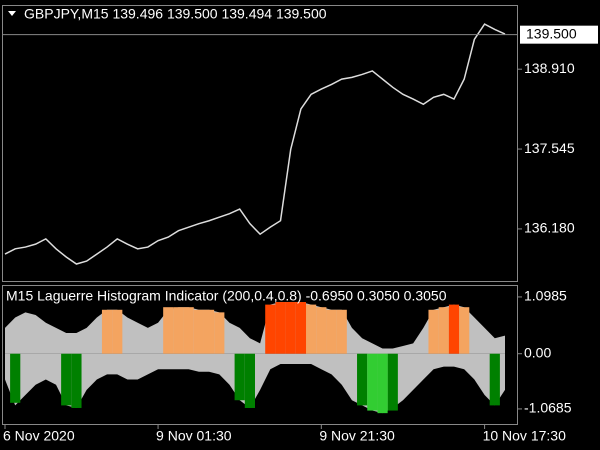 The image size is (600, 450). Describe the element at coordinates (549, 68) in the screenshot. I see `y-tick-label: 138.910` at that location.